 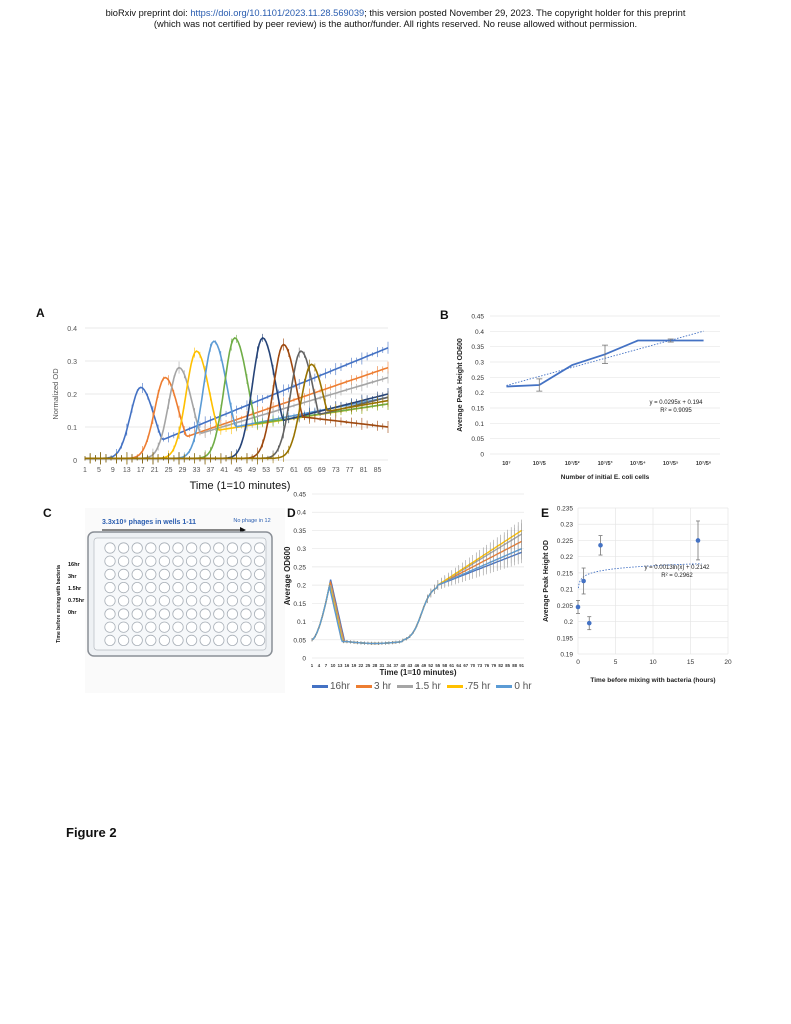 I want to click on y-tick-label: 0.25, so click(x=477, y=378).